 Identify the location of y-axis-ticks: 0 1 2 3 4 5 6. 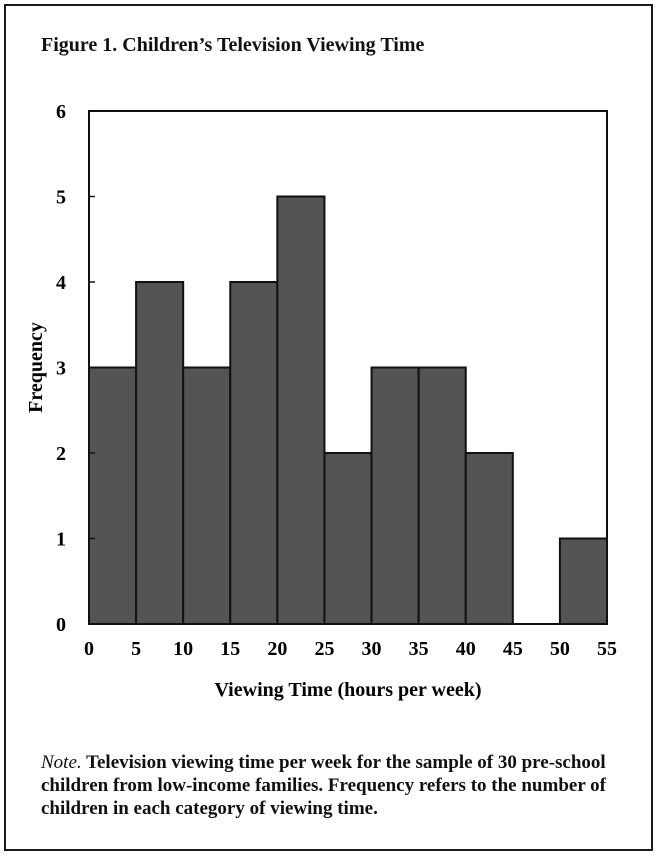
(75, 368).